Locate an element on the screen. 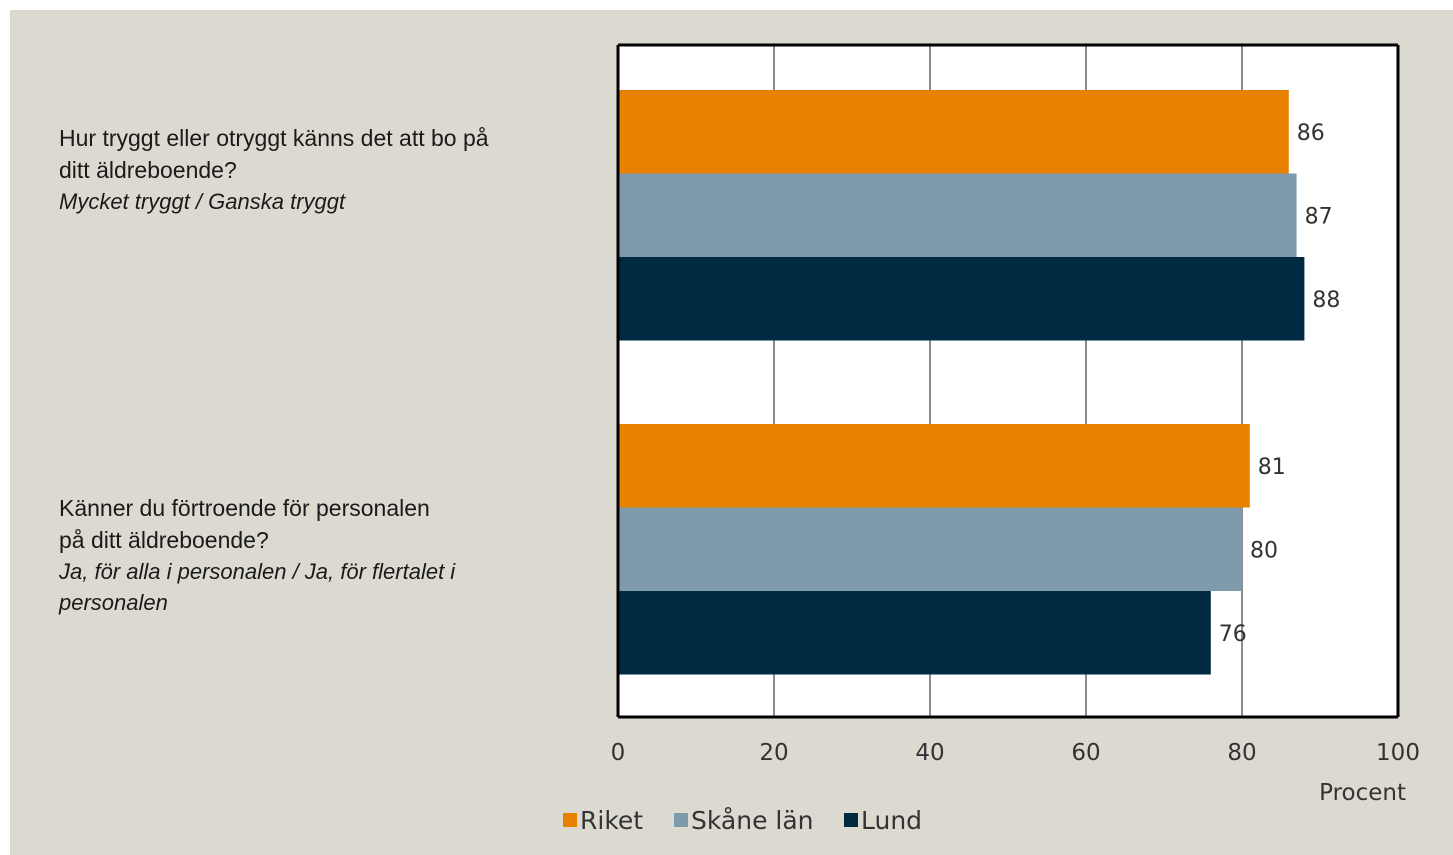  x-tick-label: 60 is located at coordinates (1085, 753).